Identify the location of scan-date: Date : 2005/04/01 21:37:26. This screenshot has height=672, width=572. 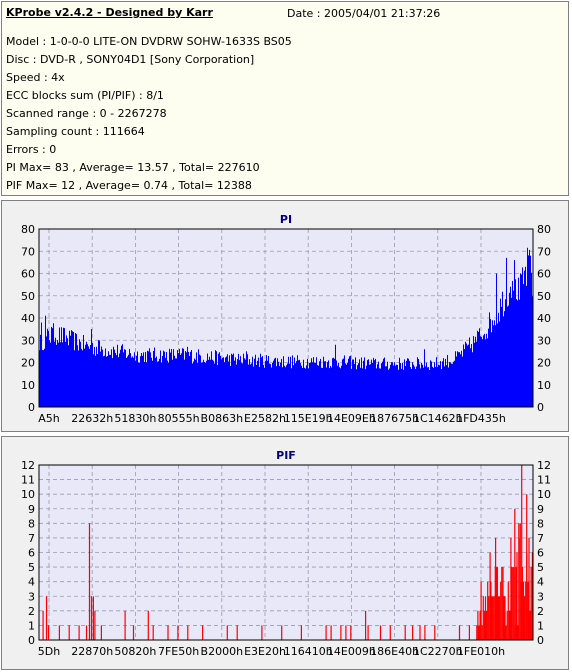
(364, 13).